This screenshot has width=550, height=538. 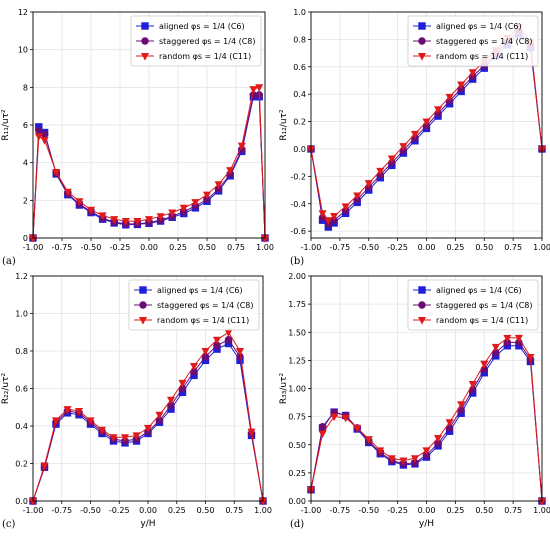 I want to click on y-tick-label: 1.0, so click(x=21, y=314).